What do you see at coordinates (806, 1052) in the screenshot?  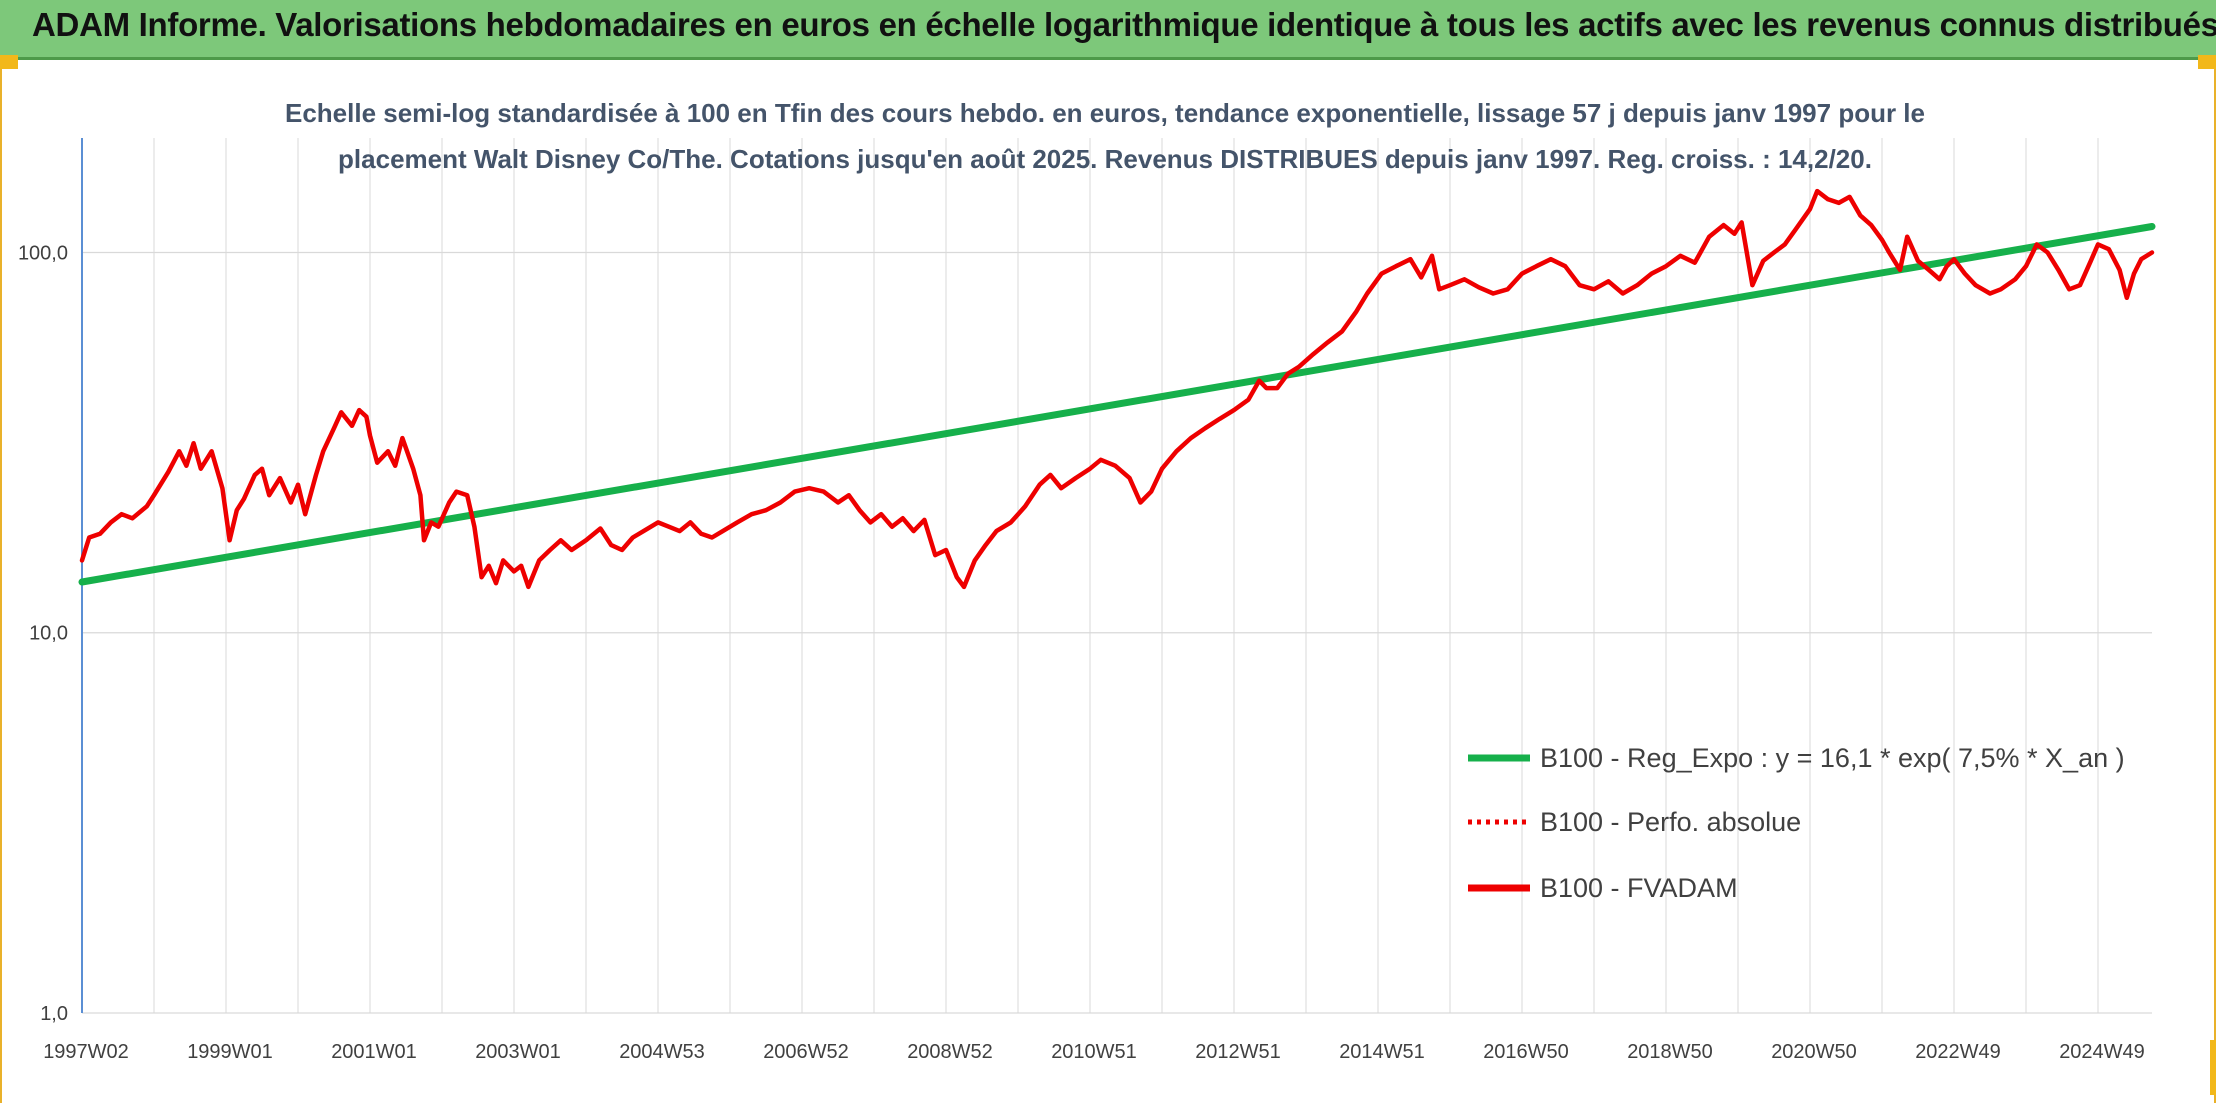 I see `x-tick-label: 2006W52` at bounding box center [806, 1052].